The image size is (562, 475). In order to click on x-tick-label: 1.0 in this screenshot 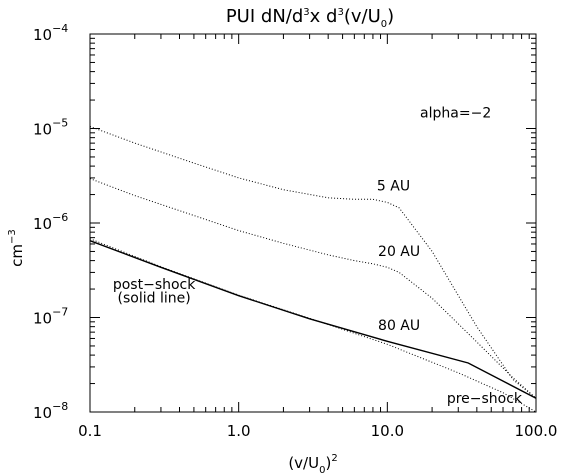, I will do `click(239, 431)`.